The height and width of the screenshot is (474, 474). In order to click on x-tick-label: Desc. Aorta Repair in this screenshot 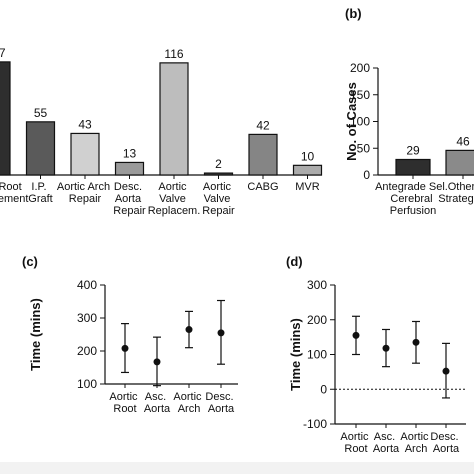, I will do `click(129, 199)`.